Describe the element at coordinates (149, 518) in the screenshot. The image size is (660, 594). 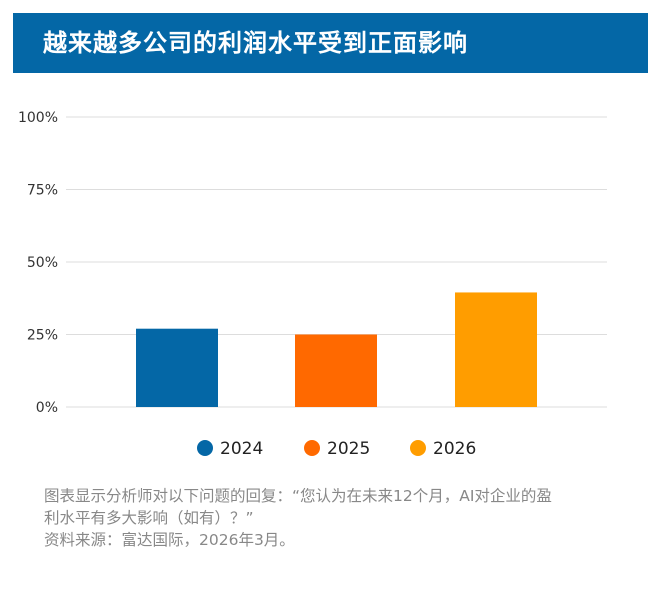
I see `footnote-line-2: 利水平有多大影响（如有）？”` at that location.